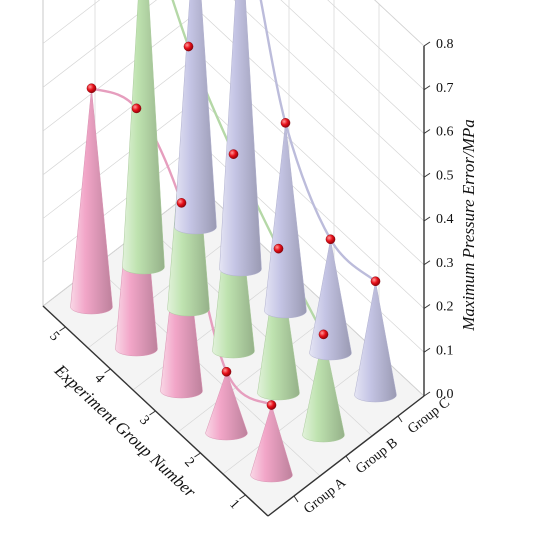 This screenshot has width=550, height=554. What do you see at coordinates (468, 225) in the screenshot?
I see `z-axis-title: Maximum Pressure Error/MPa` at bounding box center [468, 225].